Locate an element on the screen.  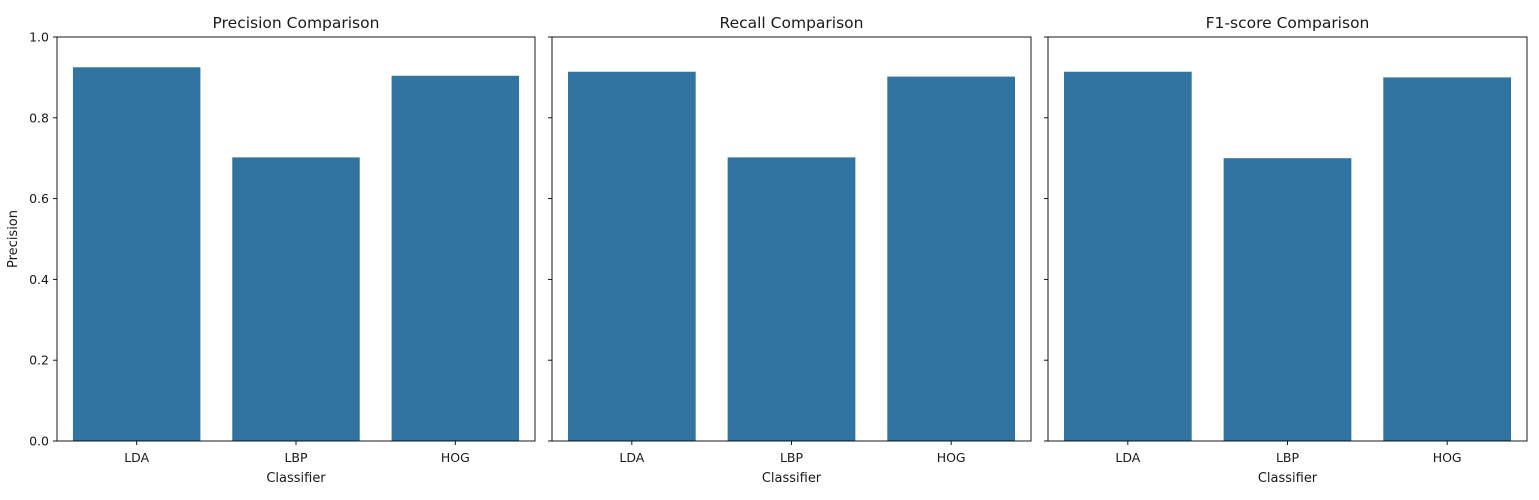
y-tick-label: 0.4 is located at coordinates (39, 279).